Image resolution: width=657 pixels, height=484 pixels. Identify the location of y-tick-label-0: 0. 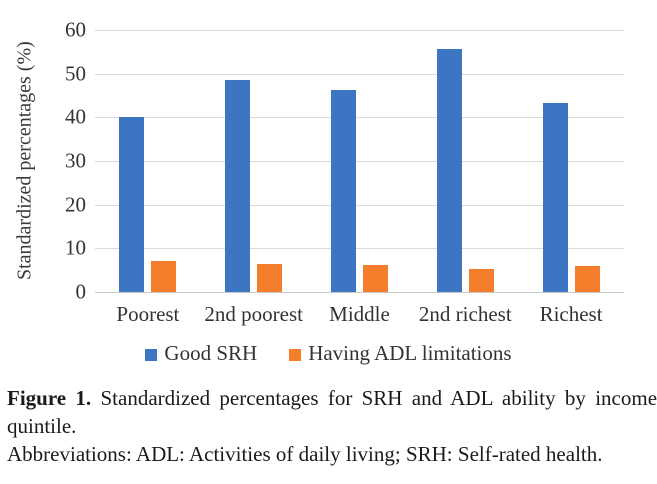
(81, 291).